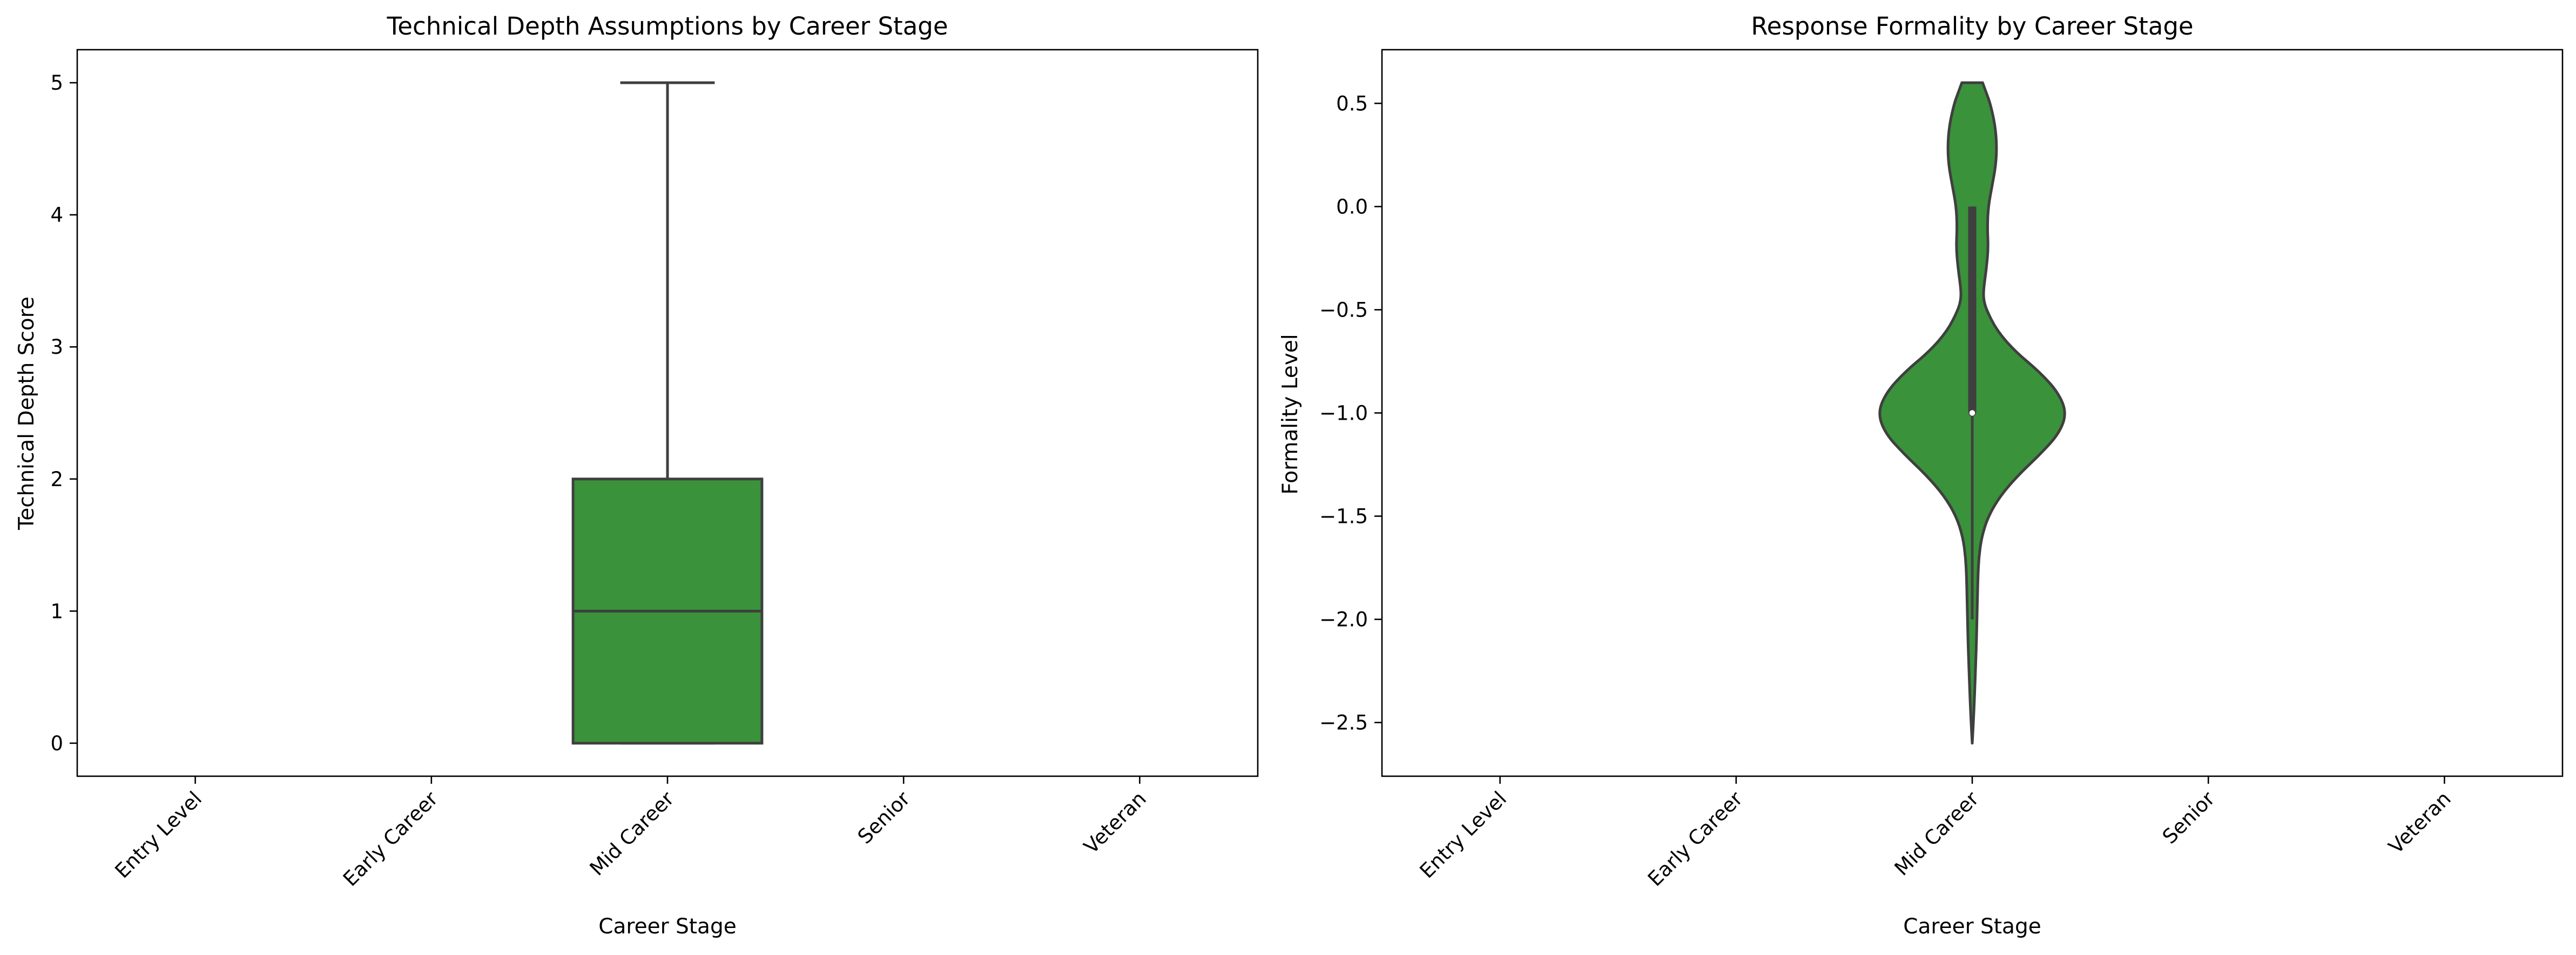 The height and width of the screenshot is (955, 2576). What do you see at coordinates (1343, 309) in the screenshot?
I see `y-tick-label: −0.5` at bounding box center [1343, 309].